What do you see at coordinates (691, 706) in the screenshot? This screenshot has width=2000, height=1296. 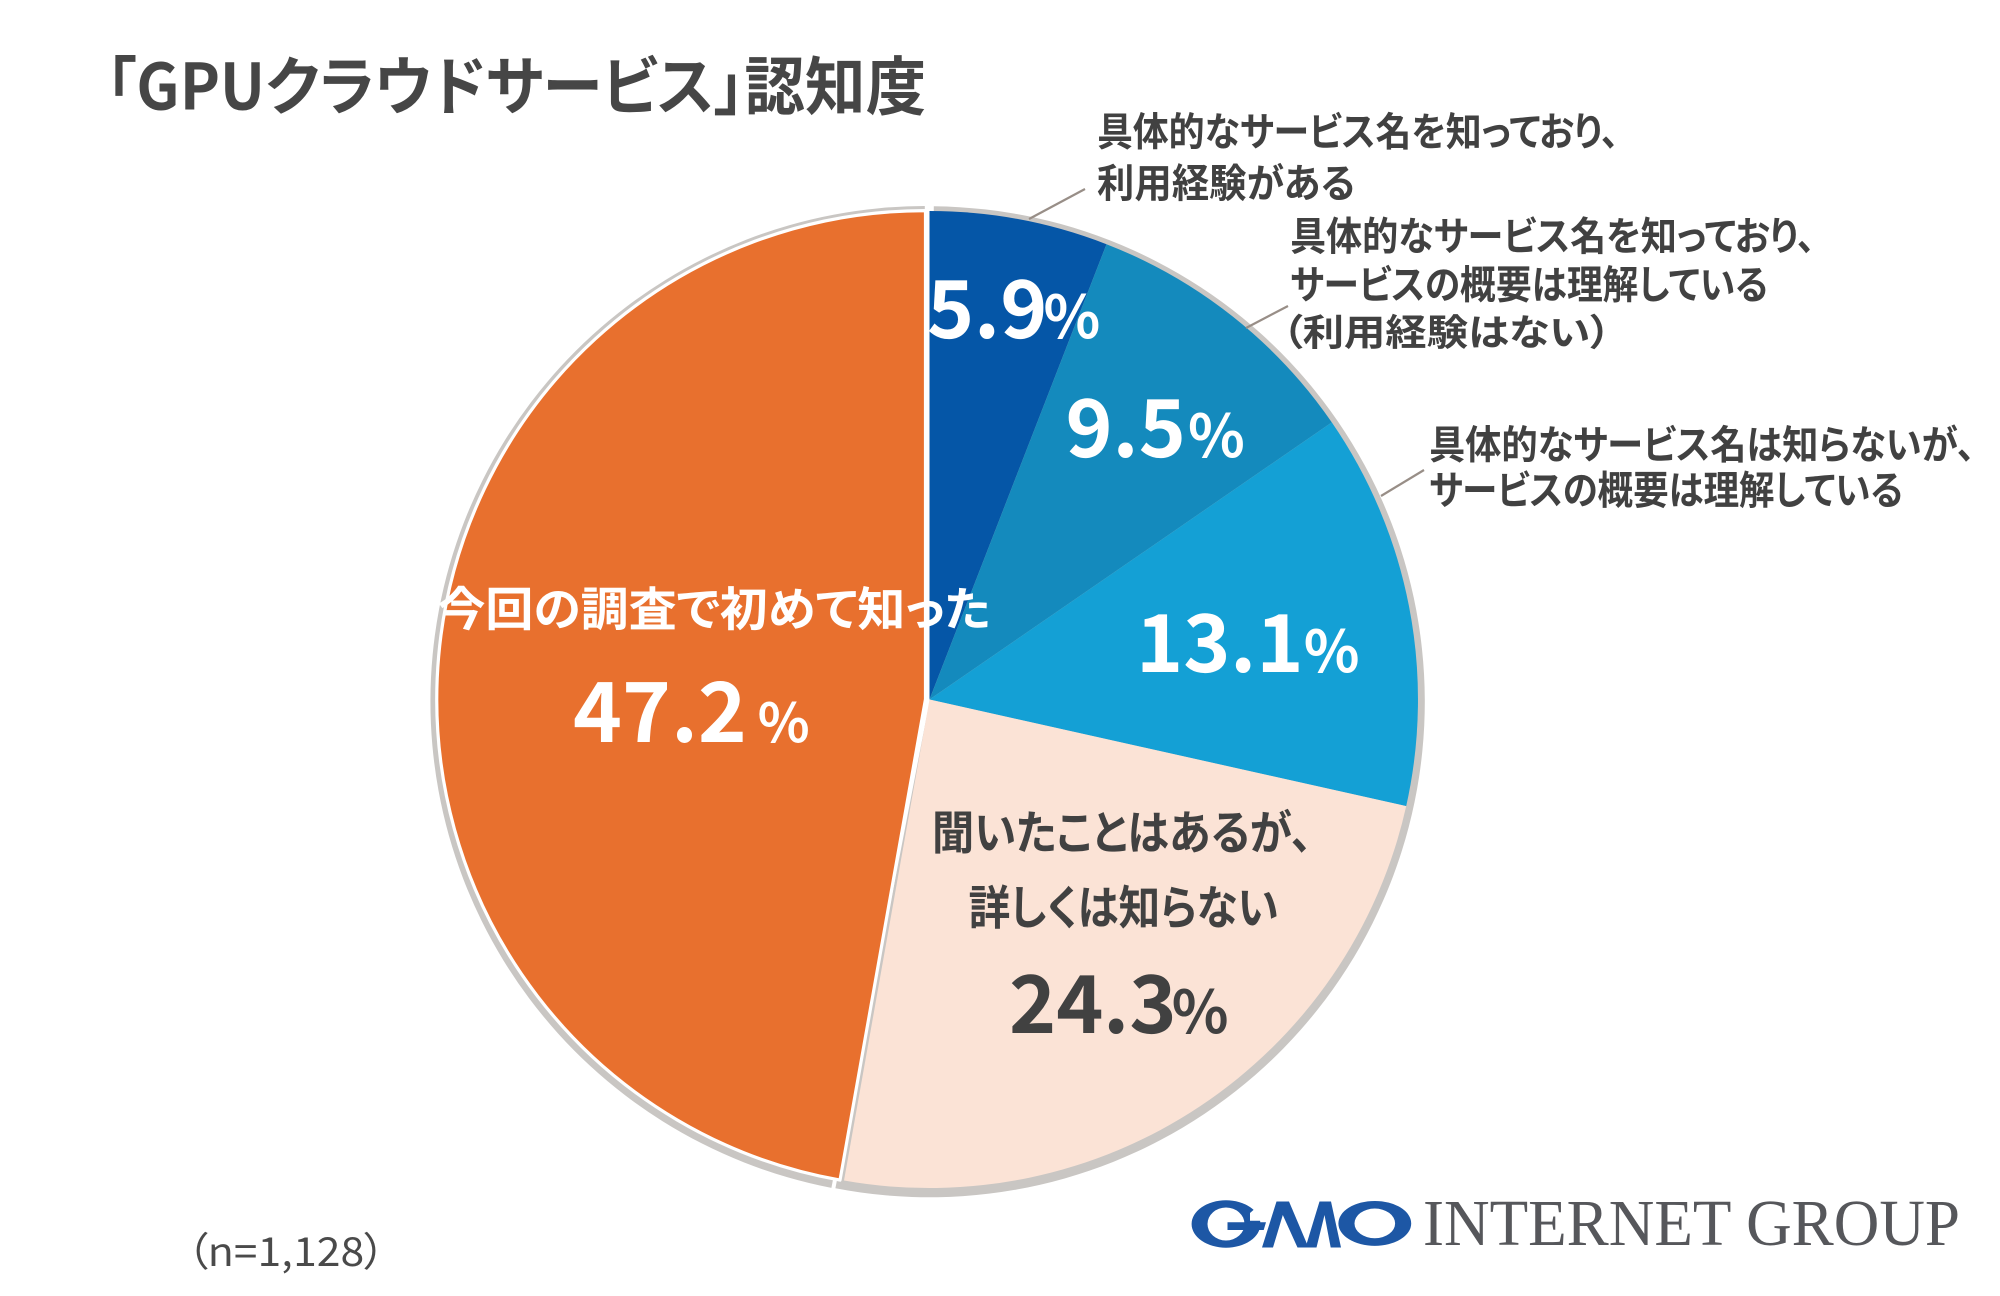 I see `svg-text: 47.2%` at bounding box center [691, 706].